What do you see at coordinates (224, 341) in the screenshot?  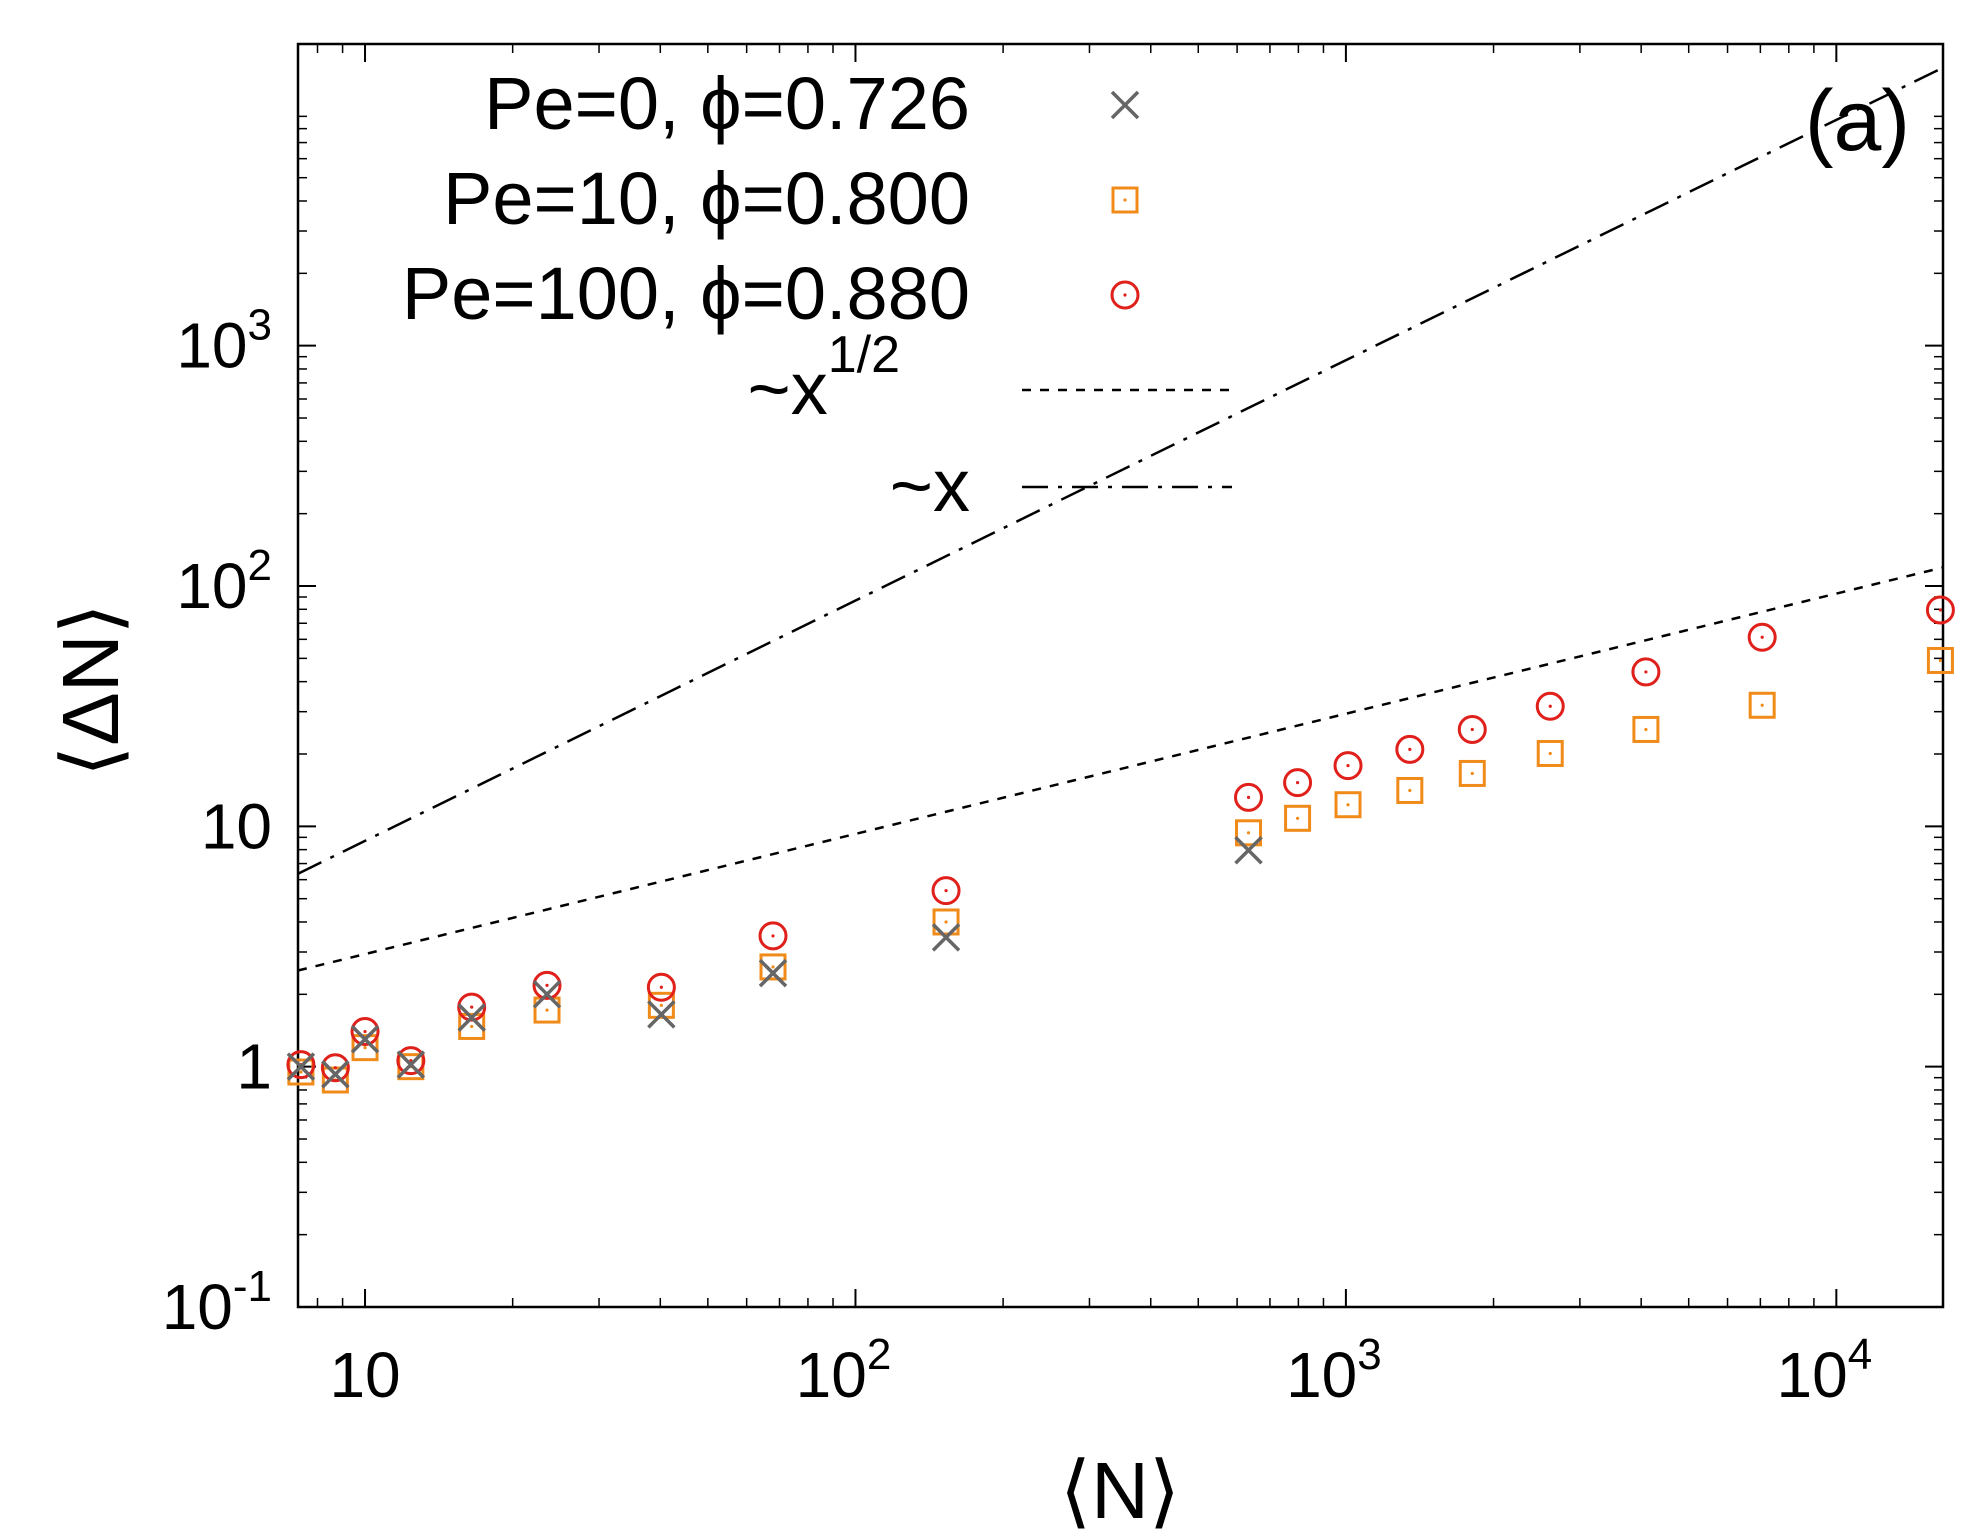 I see `y-tick-label: 10³` at bounding box center [224, 341].